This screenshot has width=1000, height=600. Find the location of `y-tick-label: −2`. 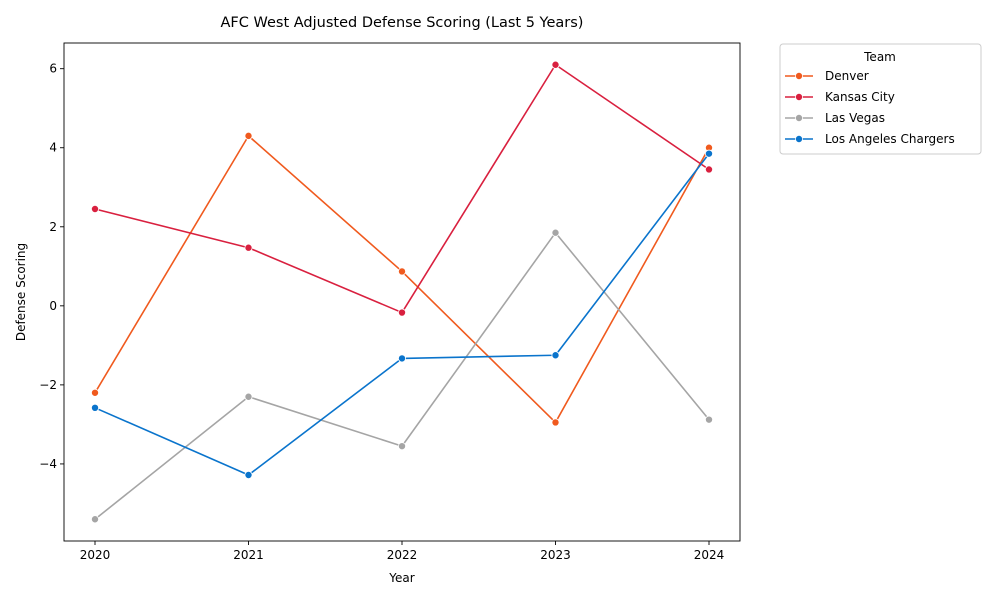

y-tick-label: −2 is located at coordinates (48, 385).